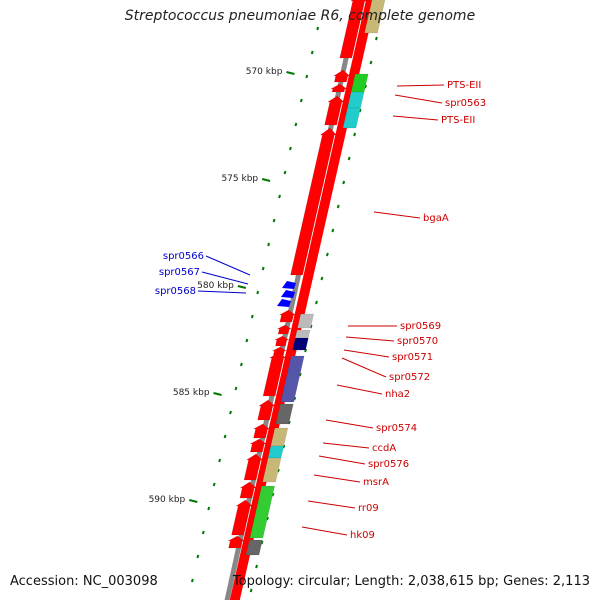  What do you see at coordinates (465, 103) in the screenshot?
I see `gene-label: spr0563` at bounding box center [465, 103].